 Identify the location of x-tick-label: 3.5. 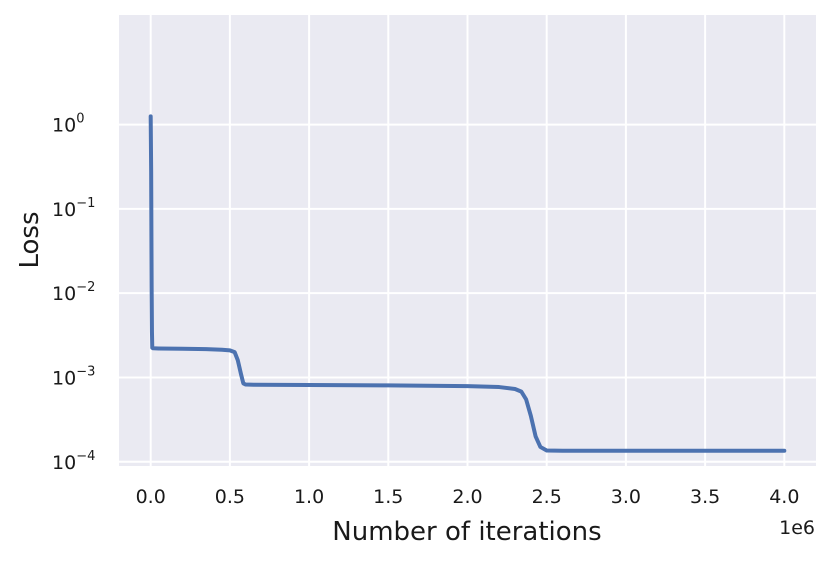
(705, 497).